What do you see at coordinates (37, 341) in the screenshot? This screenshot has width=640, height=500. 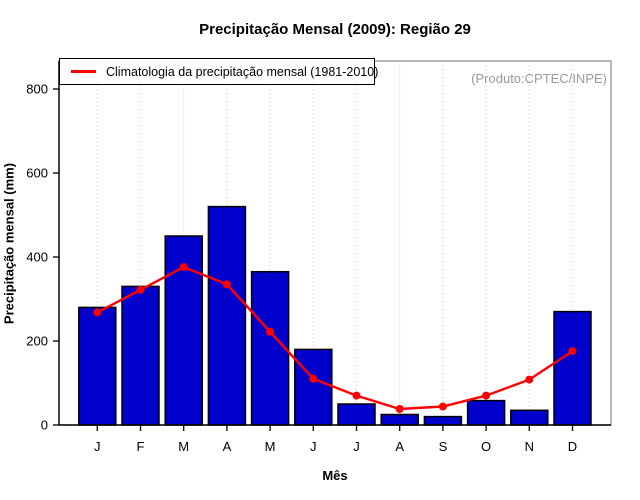 I see `y-tick-label: 200` at bounding box center [37, 341].